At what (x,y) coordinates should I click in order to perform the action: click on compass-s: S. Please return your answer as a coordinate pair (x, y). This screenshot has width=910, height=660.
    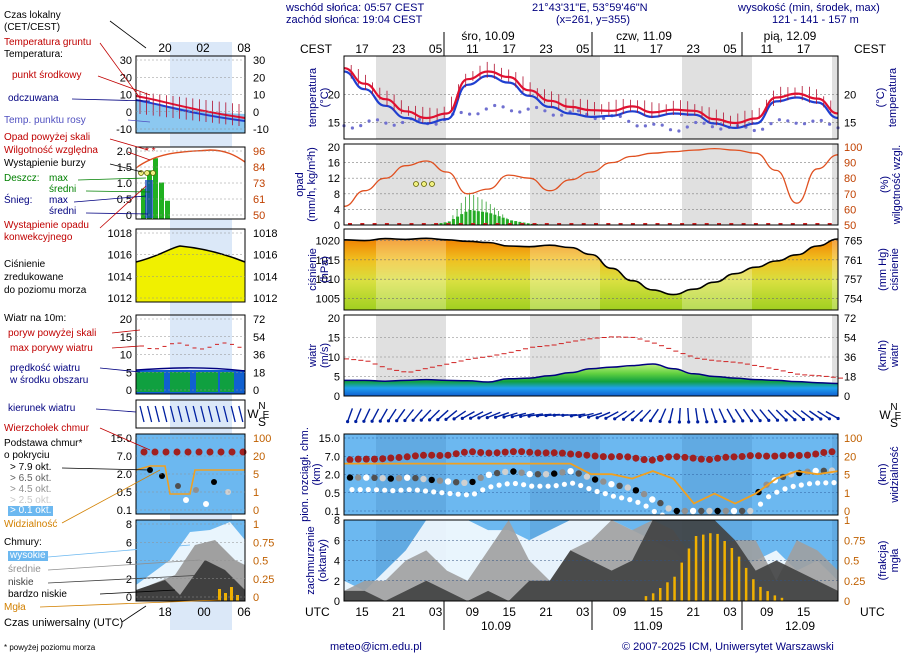
    Looking at the image, I should click on (894, 423).